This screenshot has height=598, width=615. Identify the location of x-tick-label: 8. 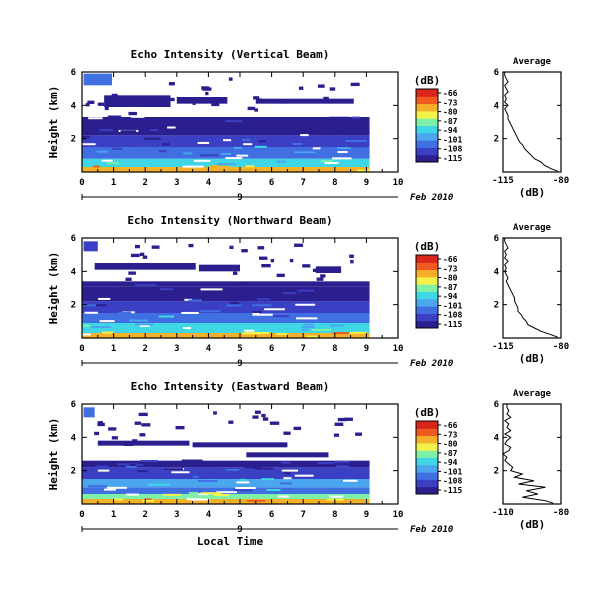
(334, 183).